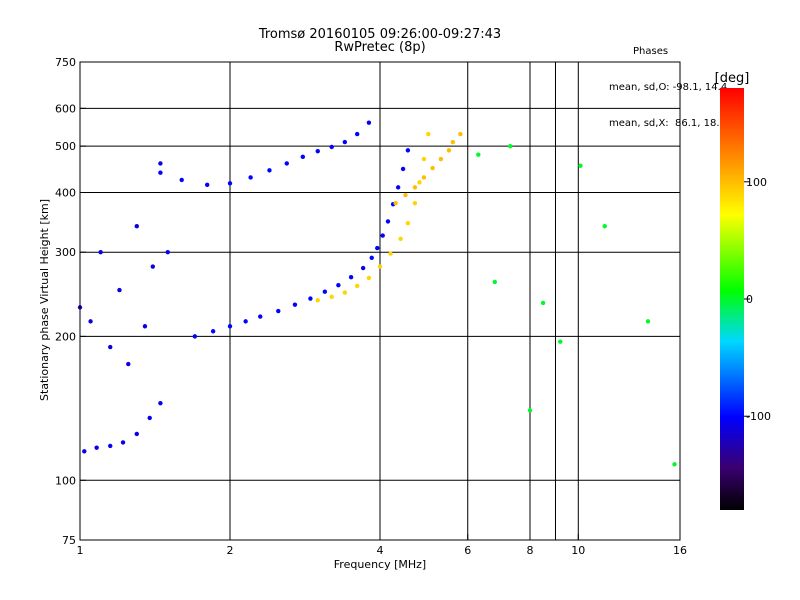  I want to click on chart-subtitle: RwPretec (8p), so click(380, 47).